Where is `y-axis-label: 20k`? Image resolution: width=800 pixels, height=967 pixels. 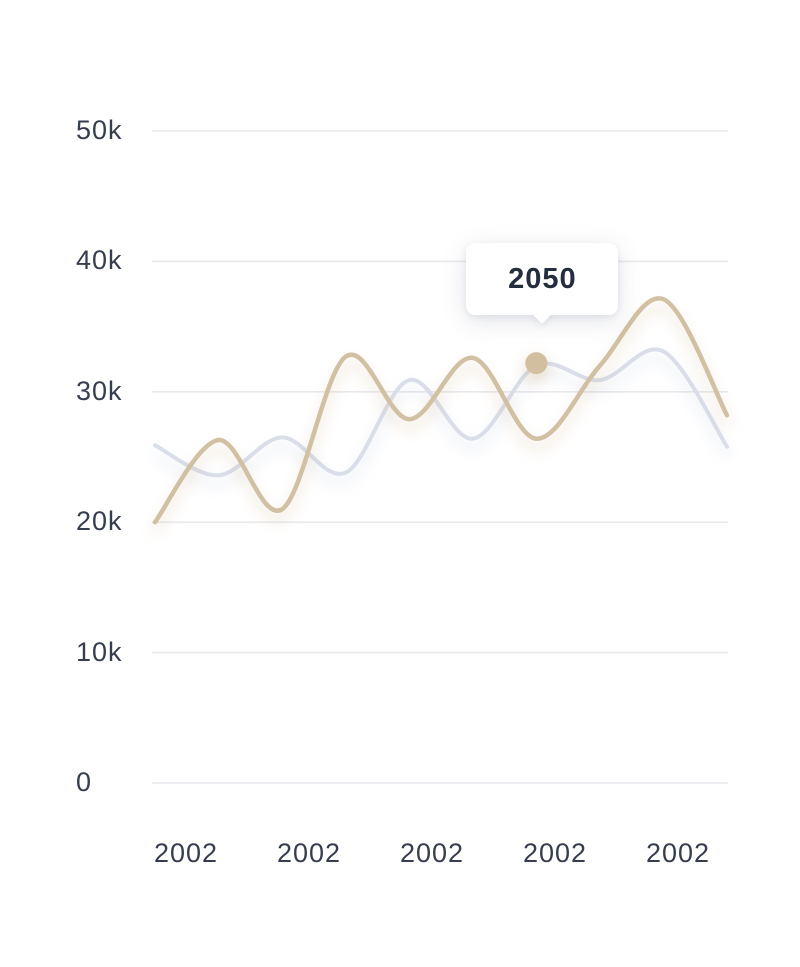
y-axis-label: 20k is located at coordinates (99, 521).